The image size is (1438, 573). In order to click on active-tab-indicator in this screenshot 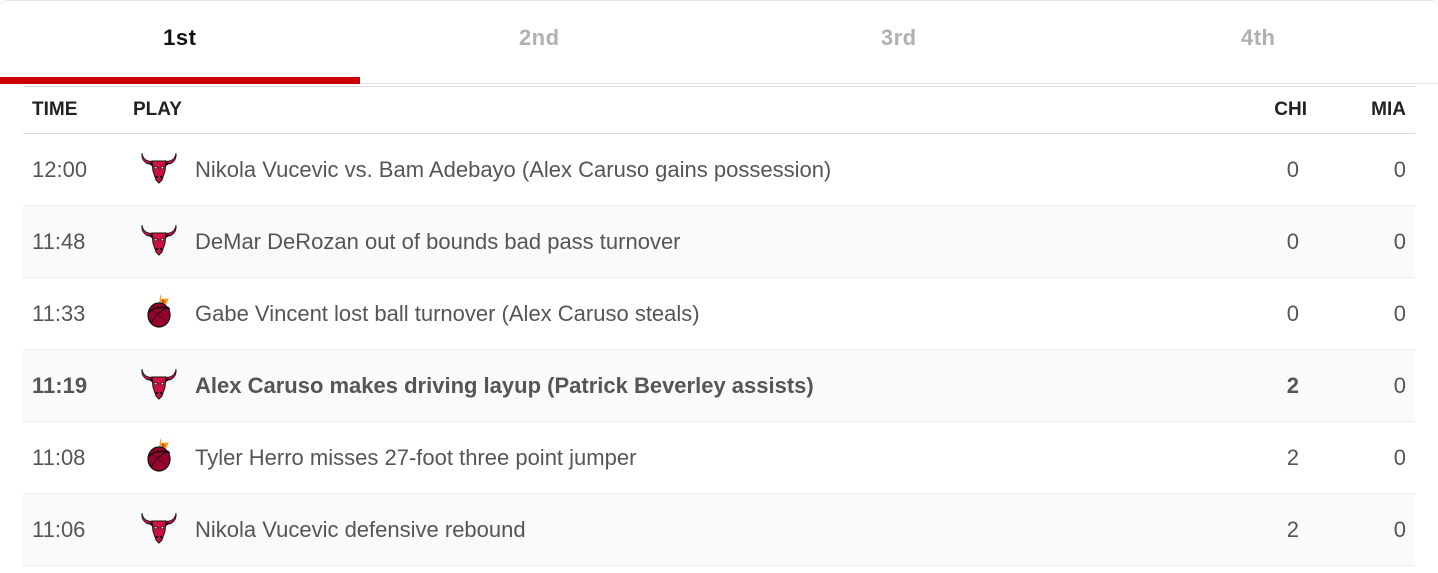, I will do `click(180, 80)`.